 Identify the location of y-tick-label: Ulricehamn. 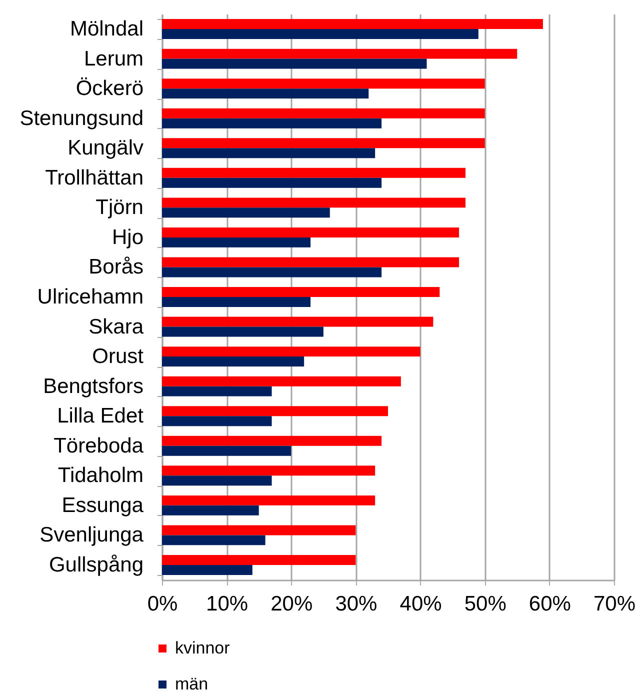
(90, 297).